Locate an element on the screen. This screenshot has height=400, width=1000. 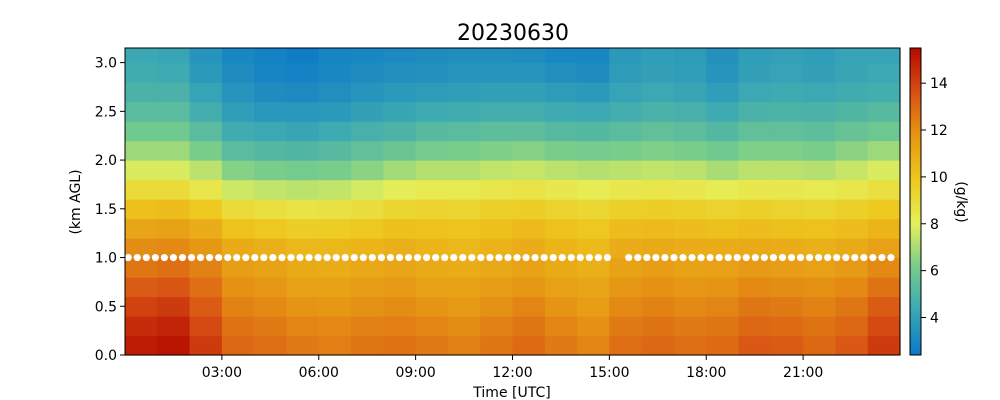
x-tick-label: 21:00 is located at coordinates (803, 373).